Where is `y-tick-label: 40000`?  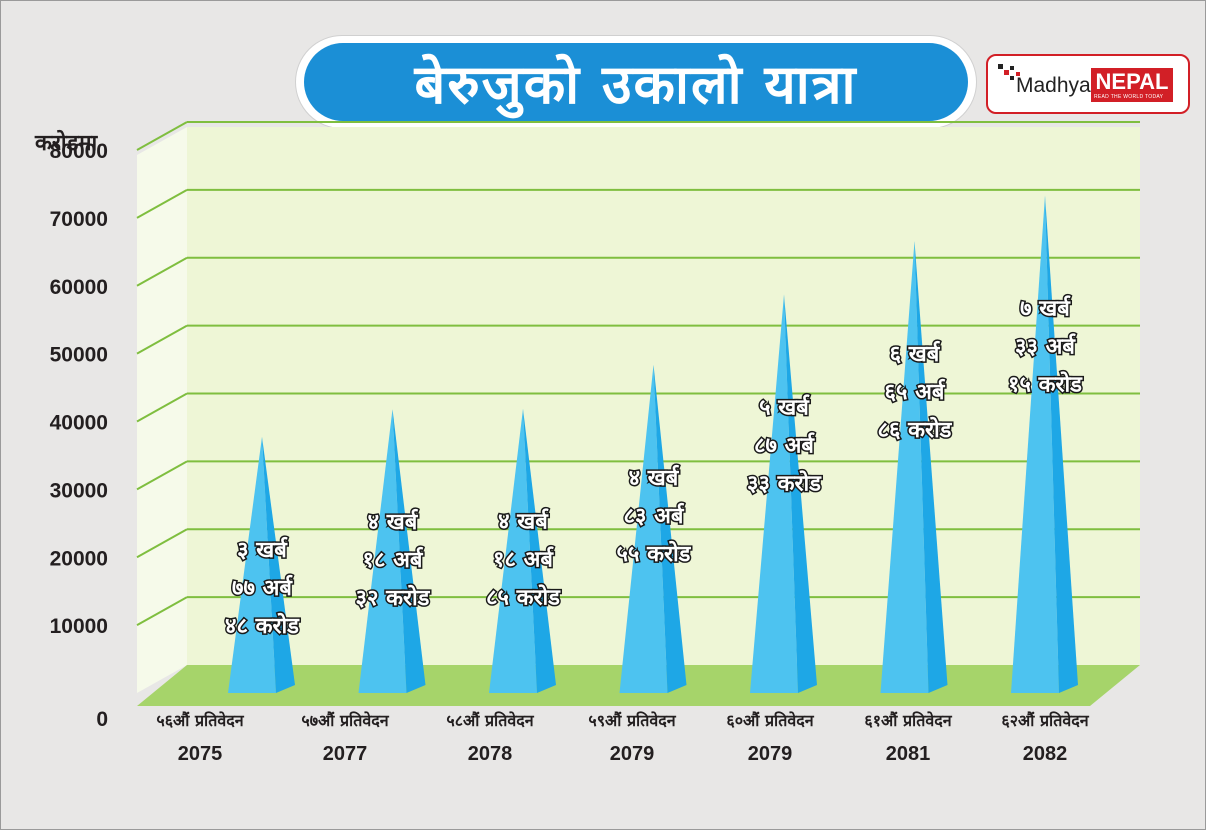 y-tick-label: 40000 is located at coordinates (79, 423).